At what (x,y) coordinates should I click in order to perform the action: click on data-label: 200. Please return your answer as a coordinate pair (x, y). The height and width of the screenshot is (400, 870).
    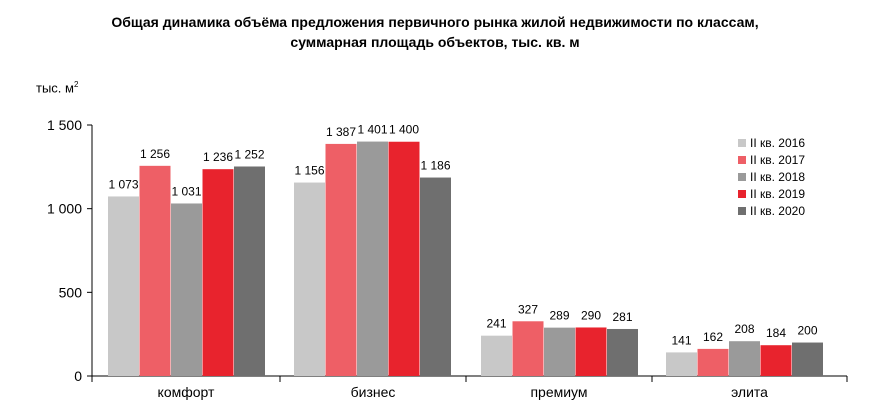
    Looking at the image, I should click on (807, 331).